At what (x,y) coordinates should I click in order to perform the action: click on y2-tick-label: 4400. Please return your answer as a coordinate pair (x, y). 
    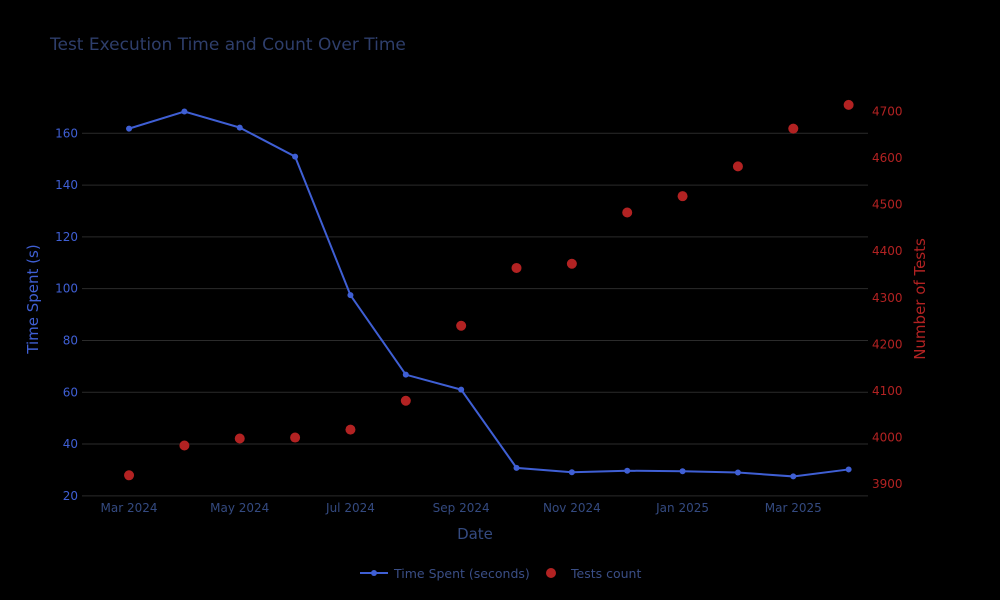
    Looking at the image, I should click on (887, 251).